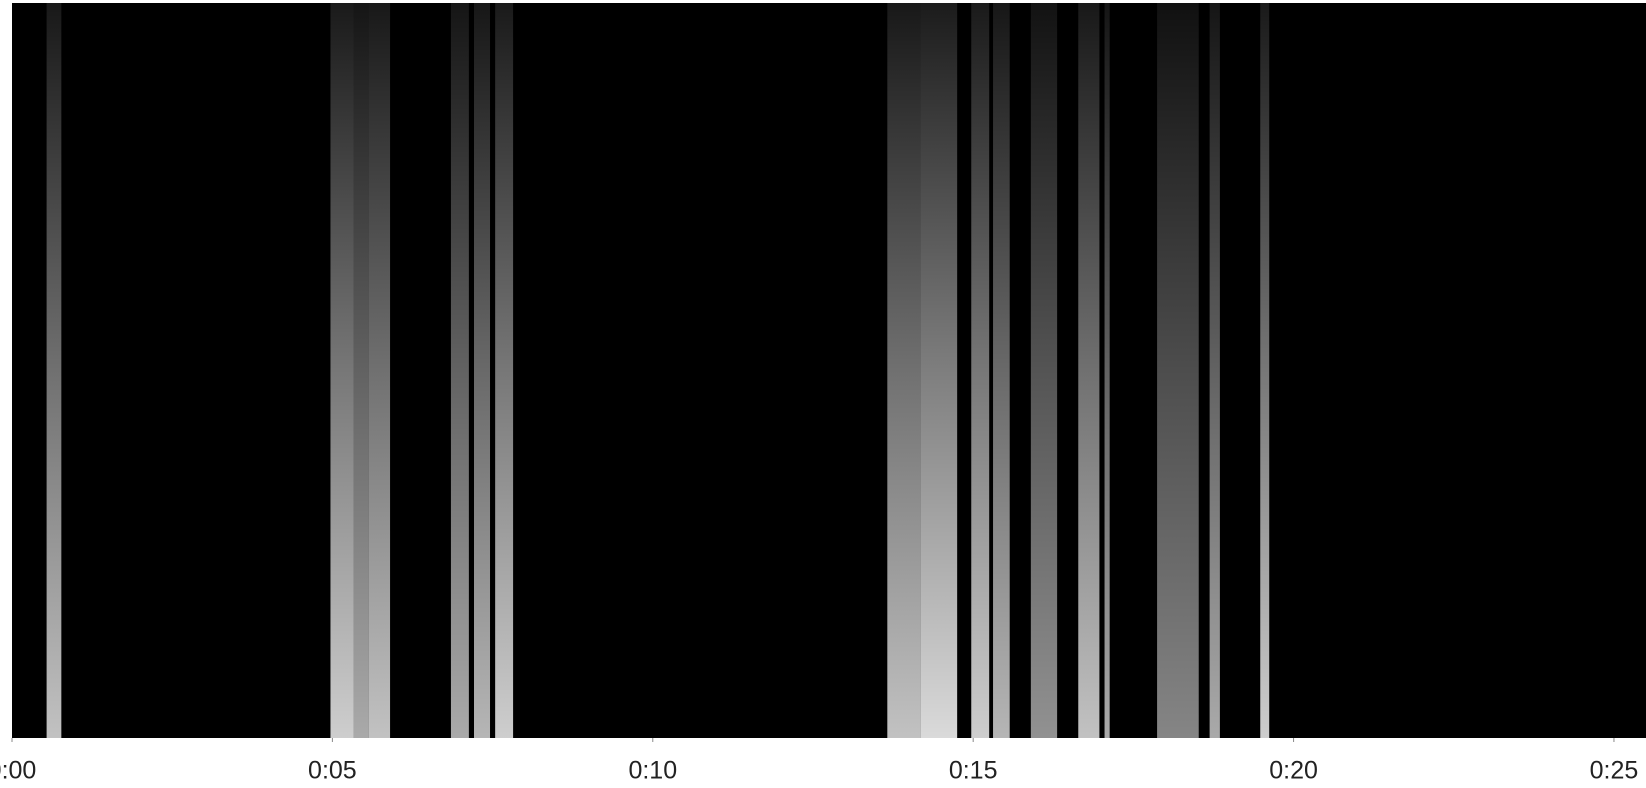  What do you see at coordinates (652, 771) in the screenshot?
I see `x-tick-label: 0:10` at bounding box center [652, 771].